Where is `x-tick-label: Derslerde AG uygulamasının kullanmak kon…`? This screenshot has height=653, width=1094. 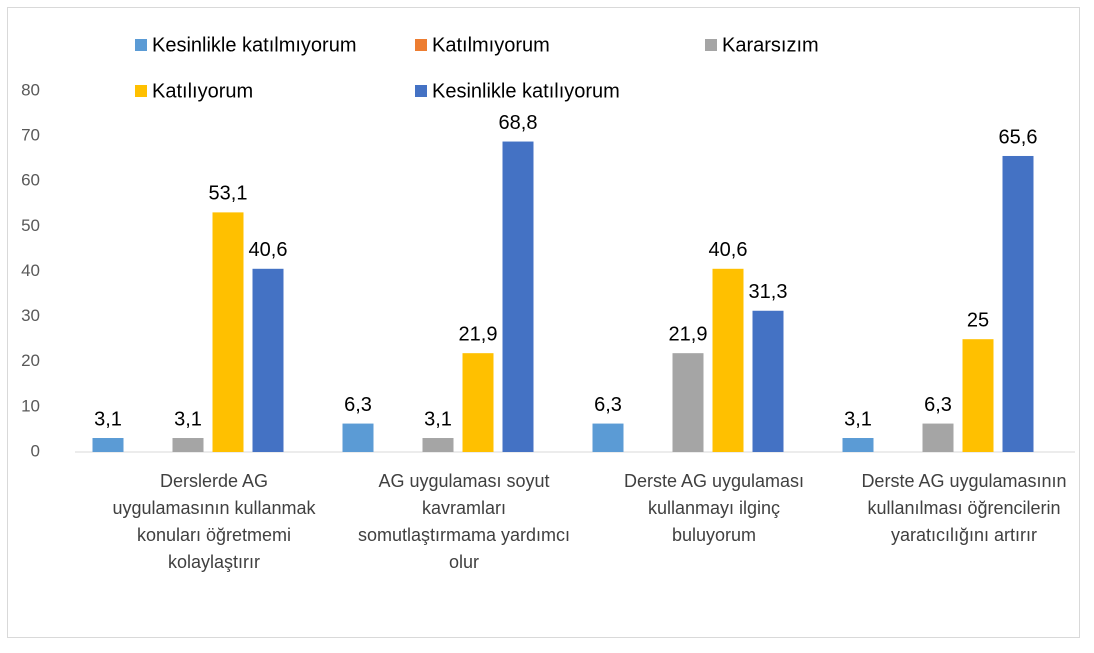
x-tick-label: Derslerde AG uygulamasının kullanmak kon… is located at coordinates (214, 521).